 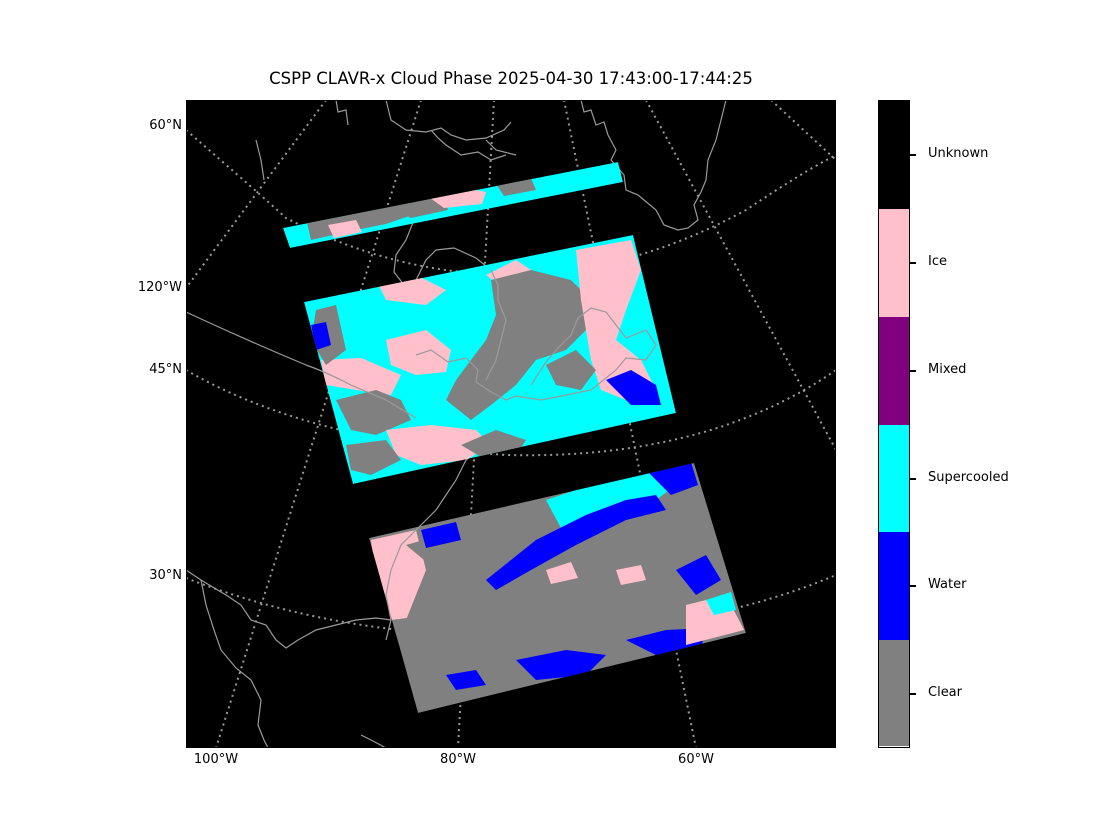 I want to click on colorbar-swatch-water, so click(x=894, y=586).